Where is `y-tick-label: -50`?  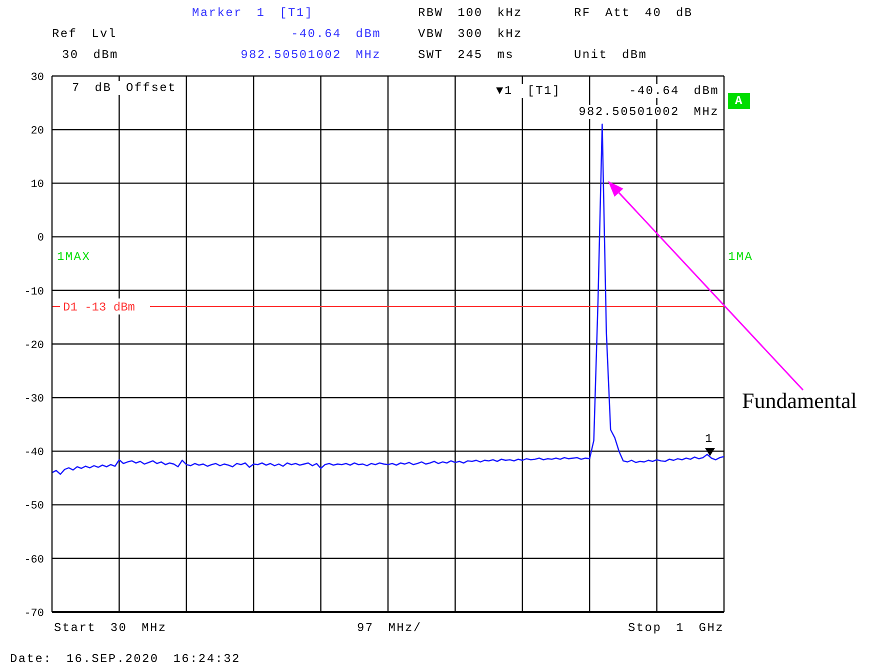
y-tick-label: -50 is located at coordinates (34, 506).